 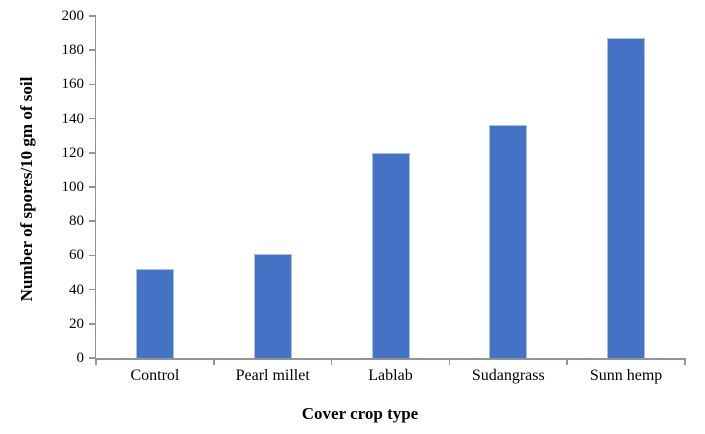 What do you see at coordinates (80, 358) in the screenshot?
I see `y-tick-label: 0` at bounding box center [80, 358].